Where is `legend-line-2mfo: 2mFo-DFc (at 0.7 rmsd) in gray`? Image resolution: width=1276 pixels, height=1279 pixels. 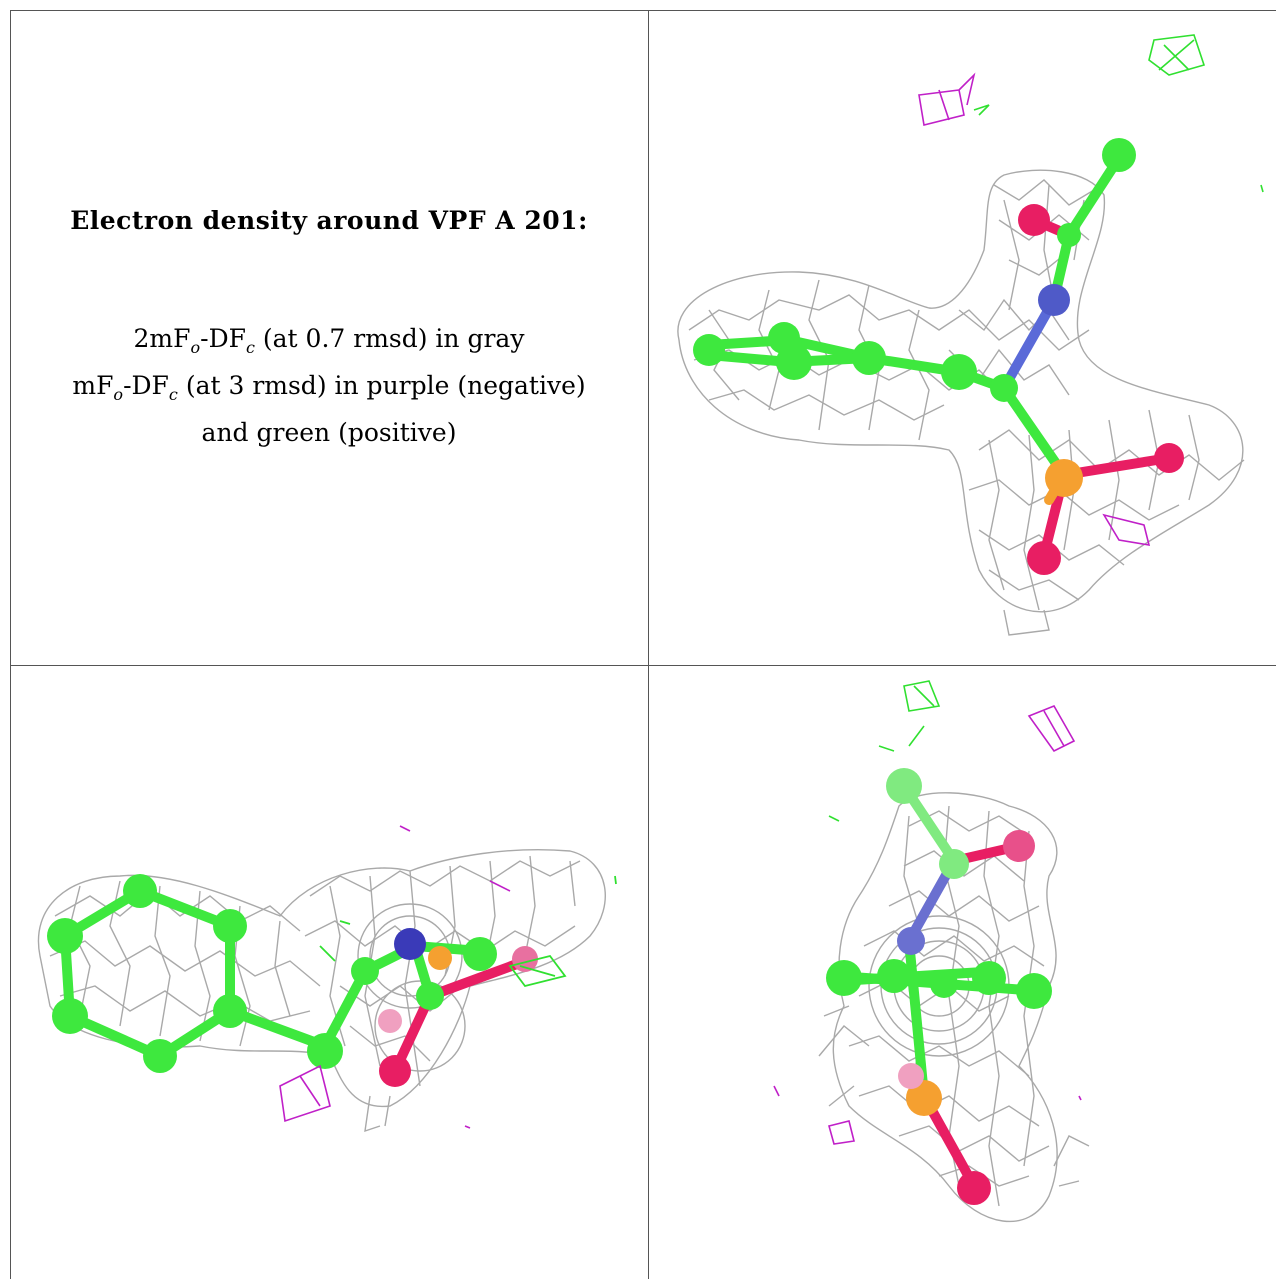
legend-line-2mfo: 2mFo-DFc (at 0.7 rmsd) in gray is located at coordinates (329, 340).